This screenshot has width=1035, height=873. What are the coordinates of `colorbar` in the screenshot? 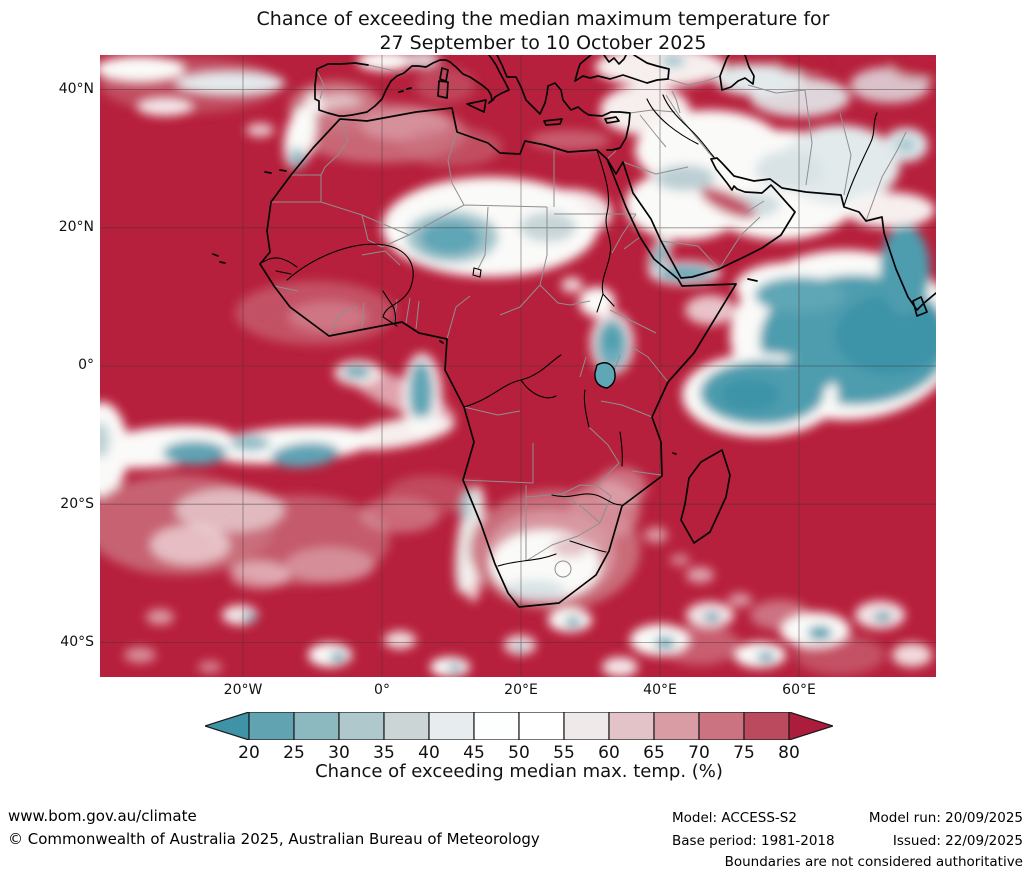 It's located at (519, 726).